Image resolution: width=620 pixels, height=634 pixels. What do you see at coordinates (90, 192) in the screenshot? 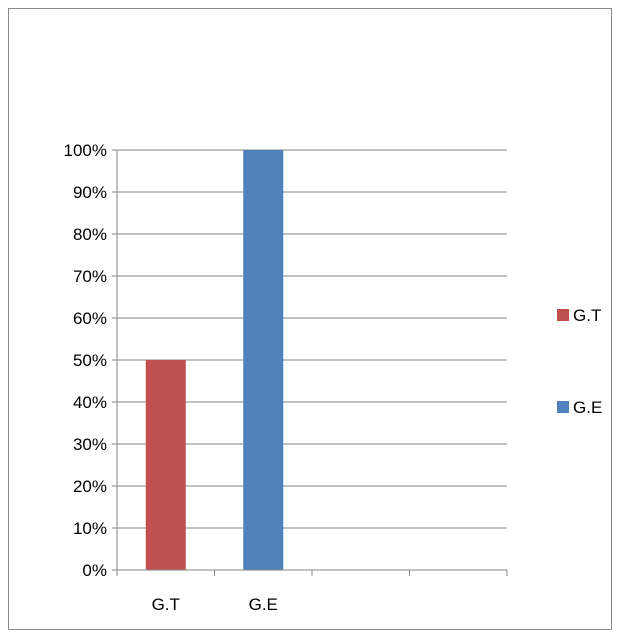
I see `y-tick-label: 90%` at bounding box center [90, 192].